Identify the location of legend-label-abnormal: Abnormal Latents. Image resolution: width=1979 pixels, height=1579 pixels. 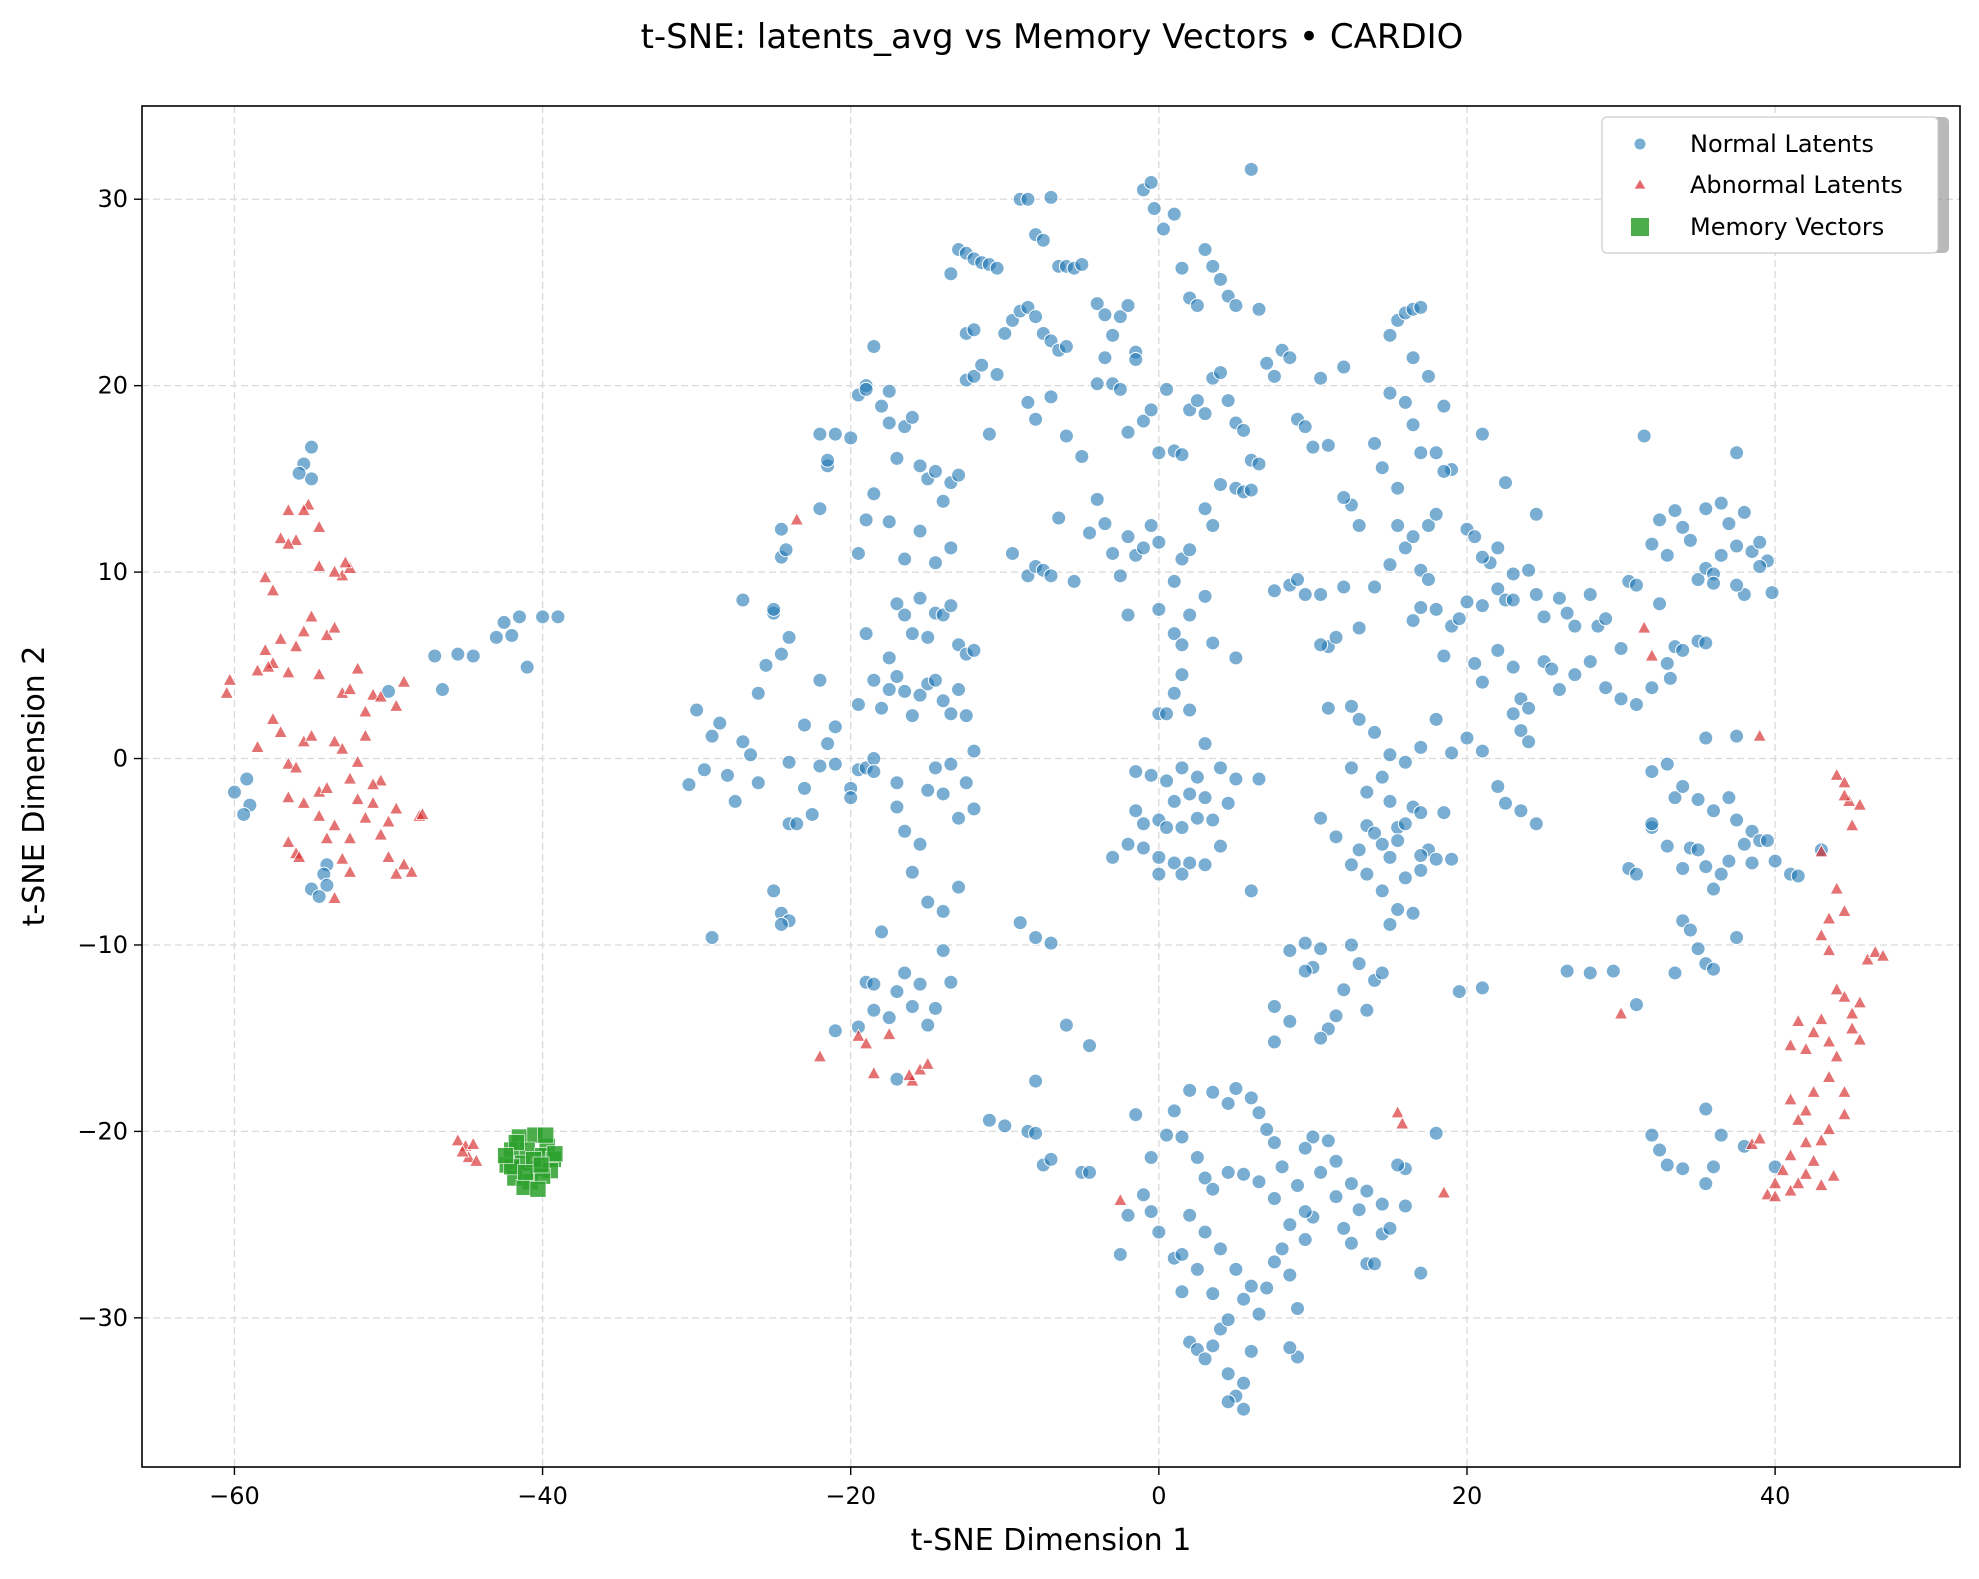
(1796, 185).